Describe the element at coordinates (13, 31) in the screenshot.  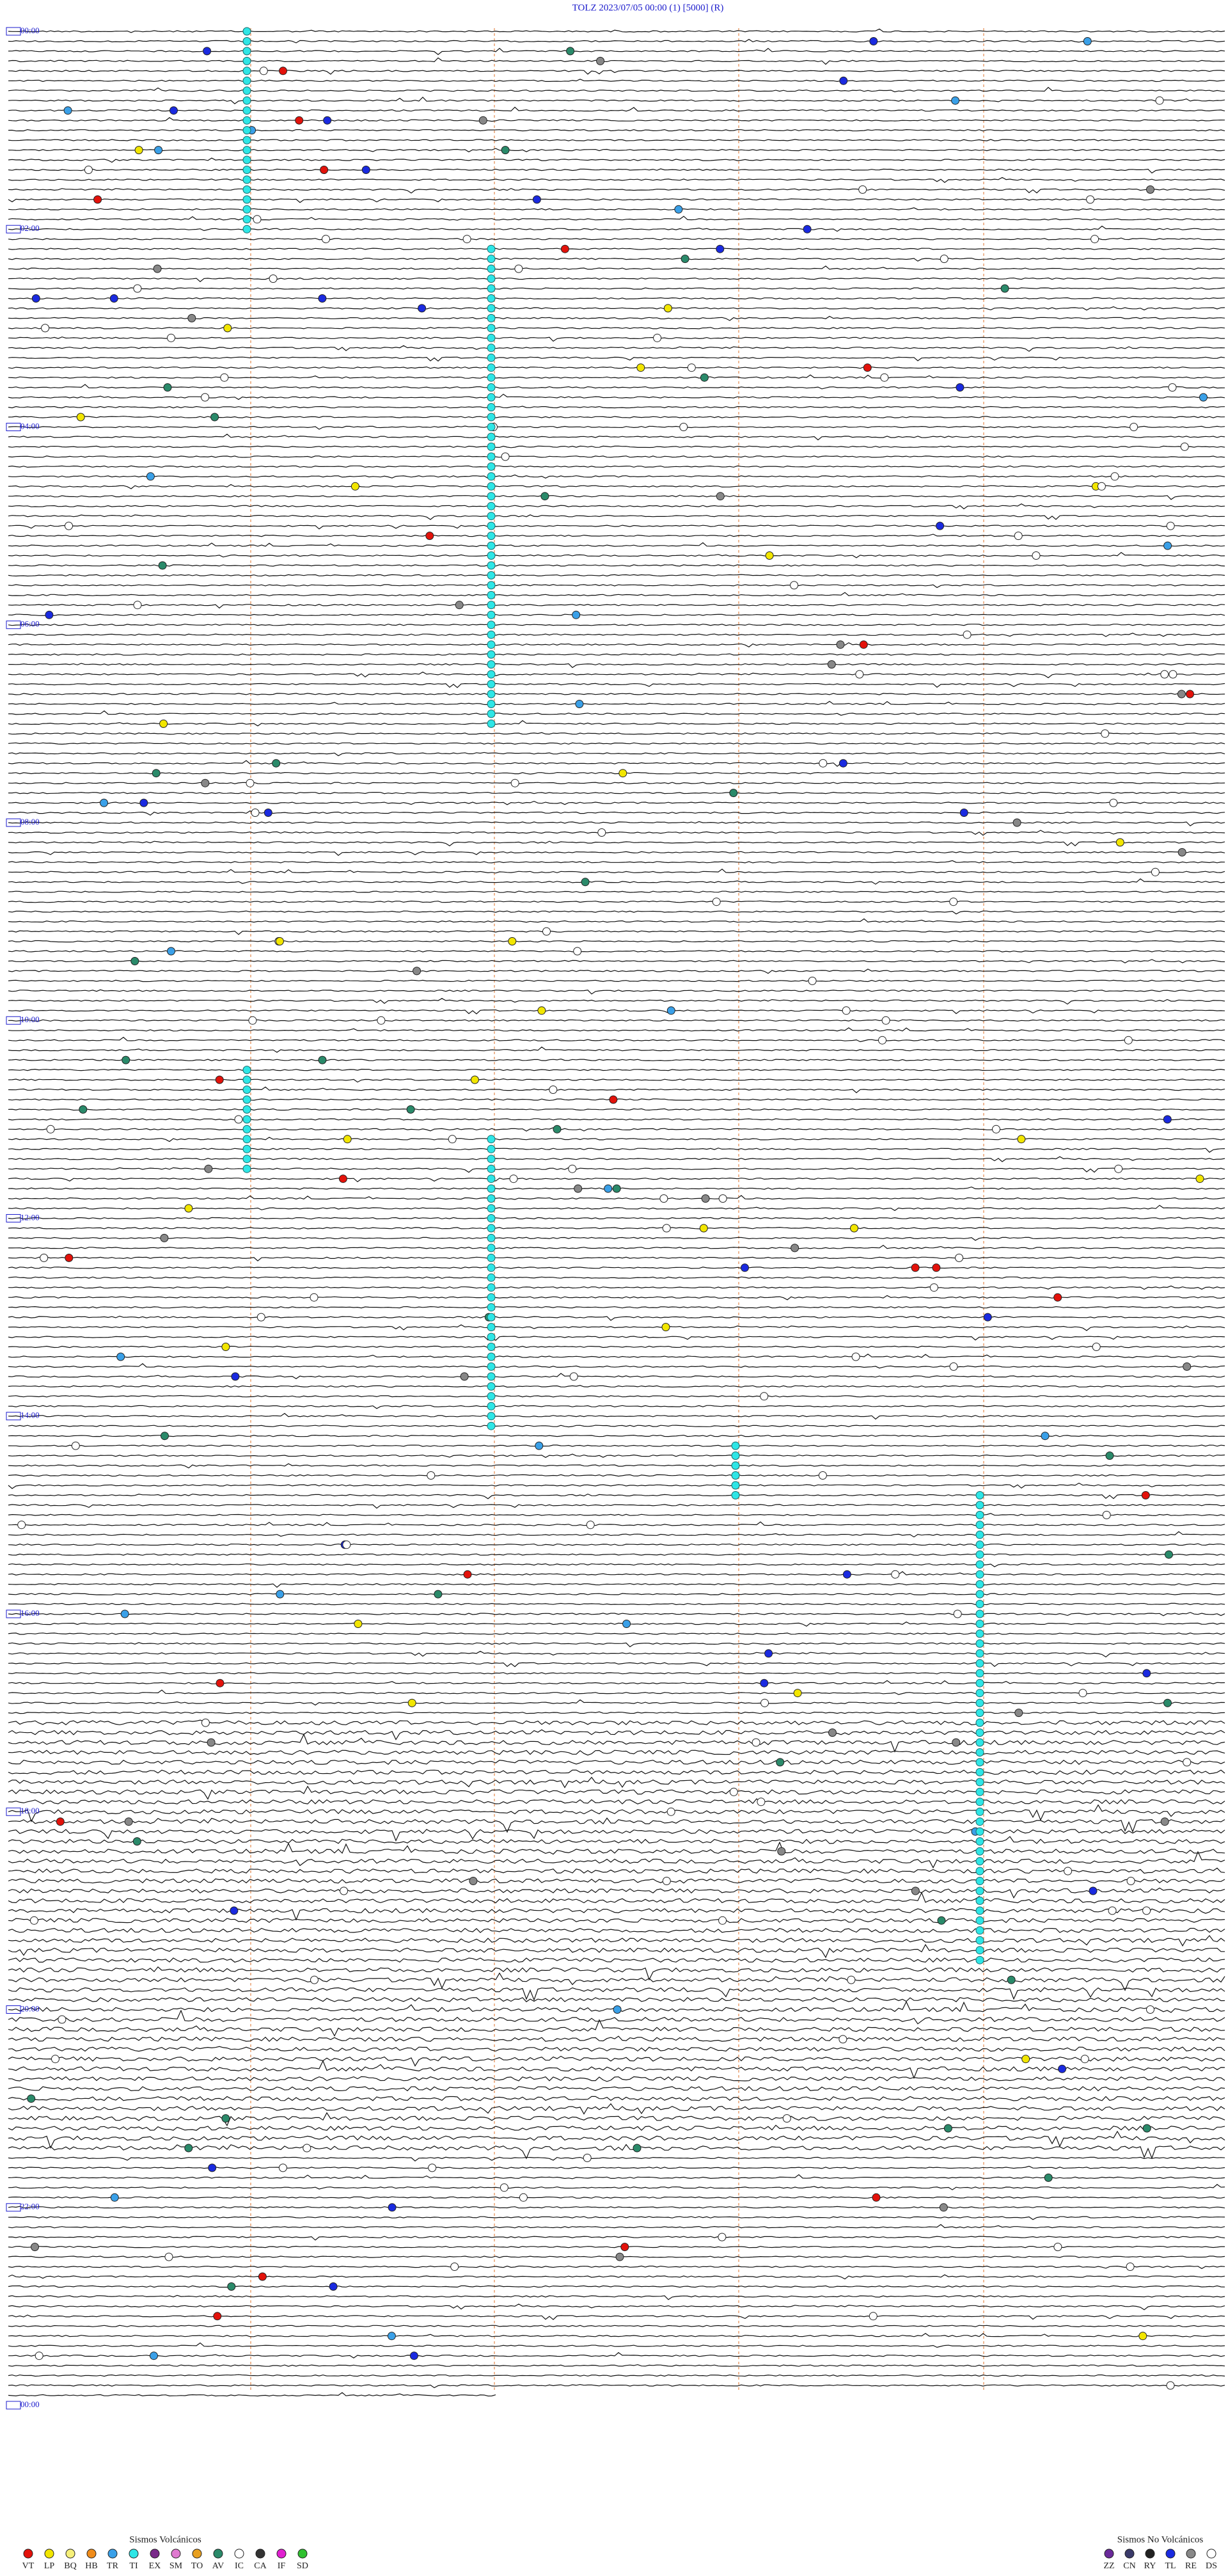
I see `hour-box` at that location.